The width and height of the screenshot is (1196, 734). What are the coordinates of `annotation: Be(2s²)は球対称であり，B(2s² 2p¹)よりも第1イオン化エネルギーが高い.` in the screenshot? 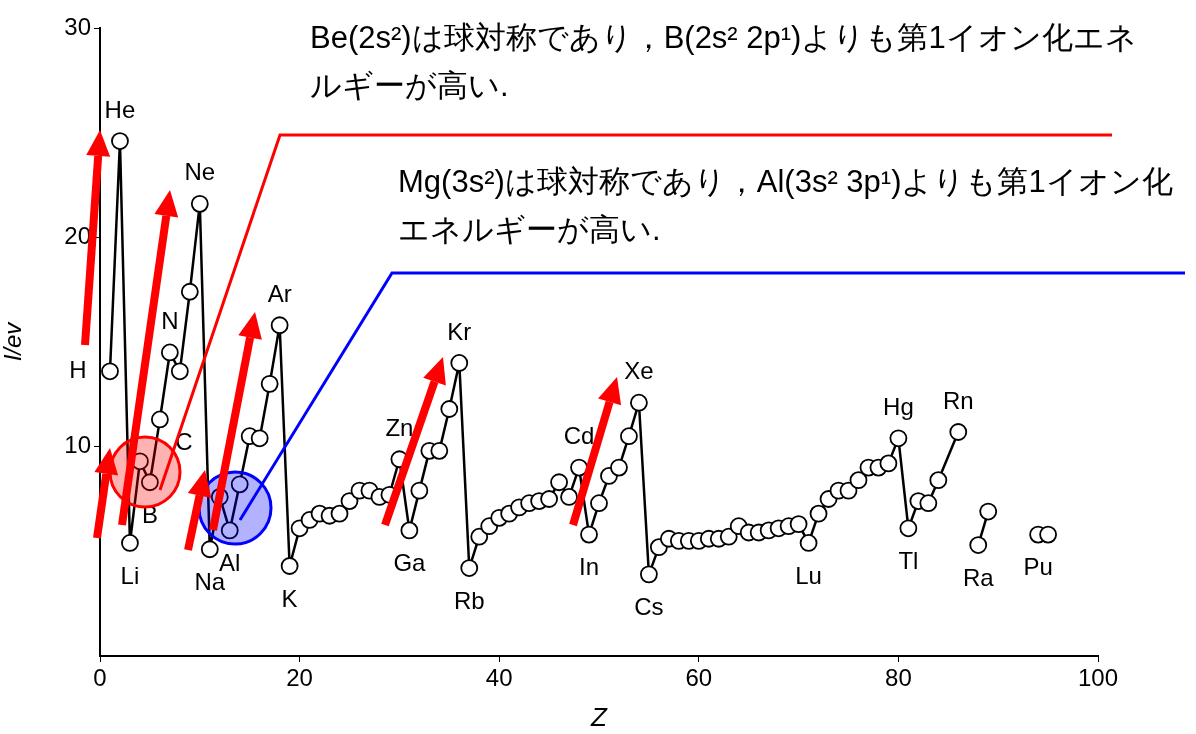 It's located at (724, 62).